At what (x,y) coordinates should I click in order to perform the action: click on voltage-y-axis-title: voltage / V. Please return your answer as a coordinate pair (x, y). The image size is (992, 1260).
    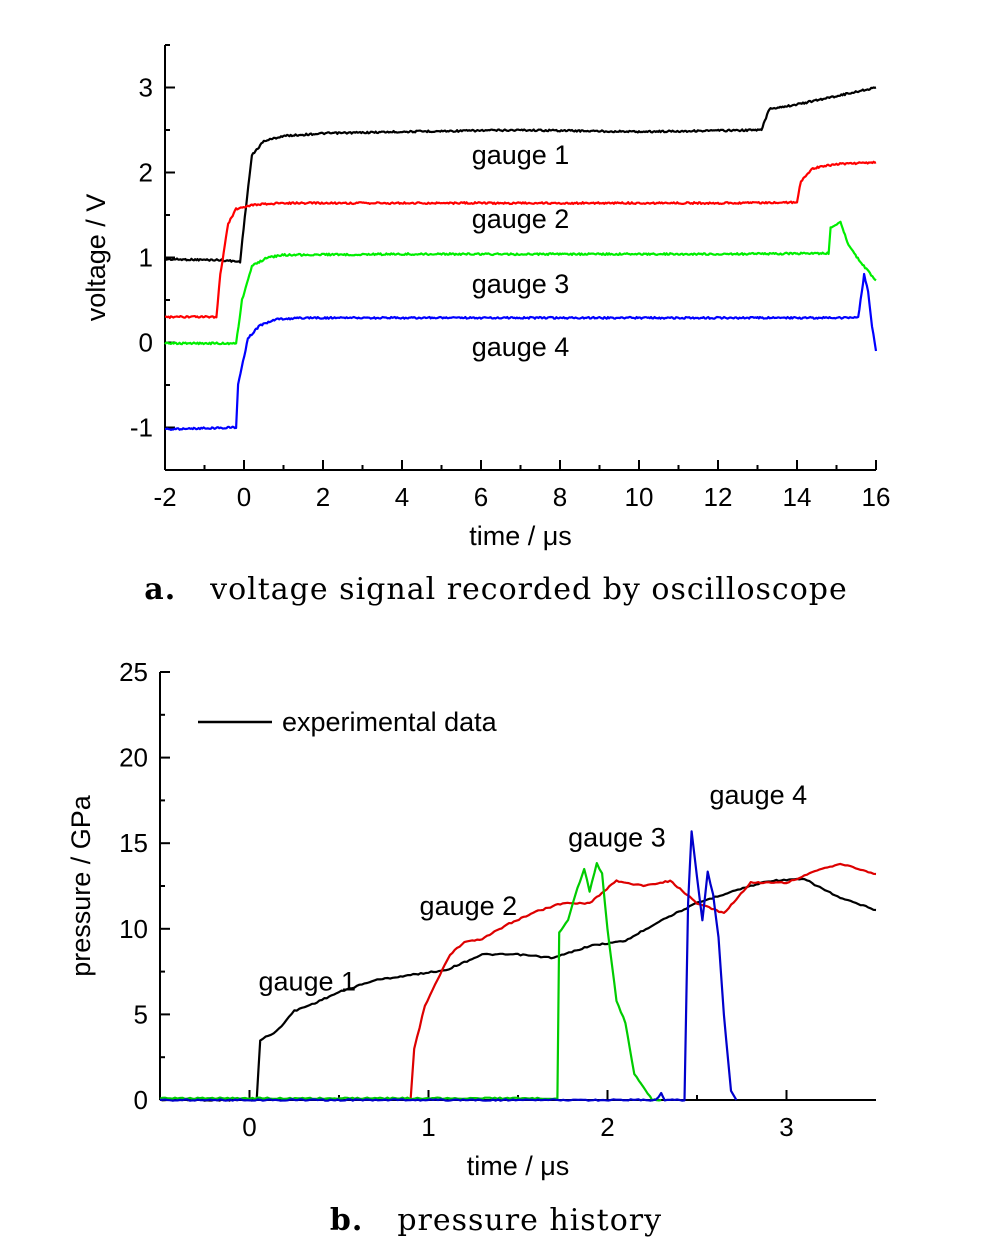
    Looking at the image, I should click on (96, 258).